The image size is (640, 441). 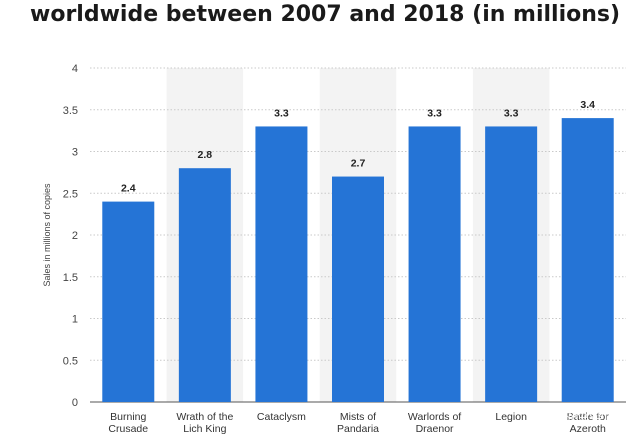 I want to click on x-category-label: Warlords of Draenor, so click(x=434, y=423).